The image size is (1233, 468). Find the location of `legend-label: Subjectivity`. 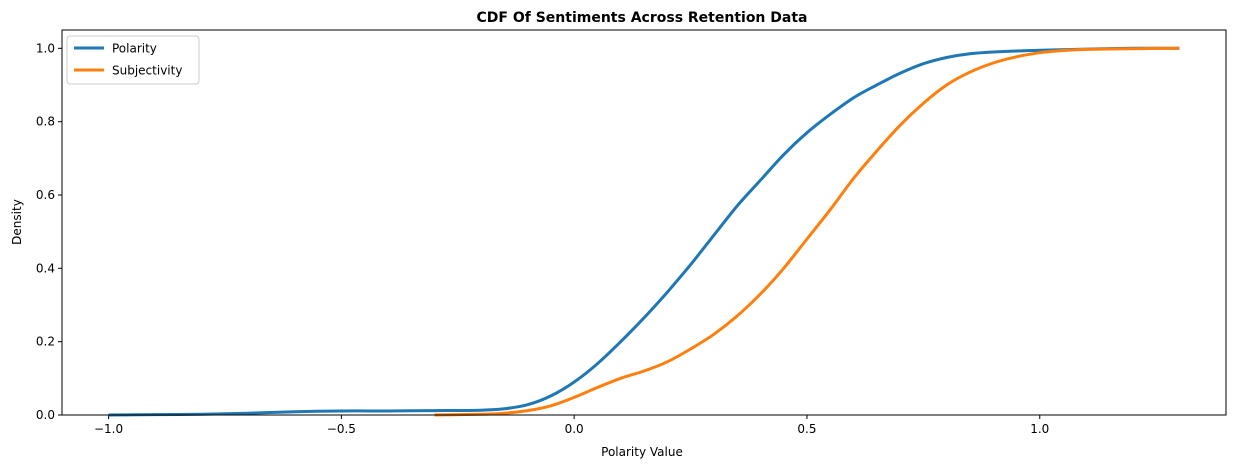

legend-label: Subjectivity is located at coordinates (147, 71).